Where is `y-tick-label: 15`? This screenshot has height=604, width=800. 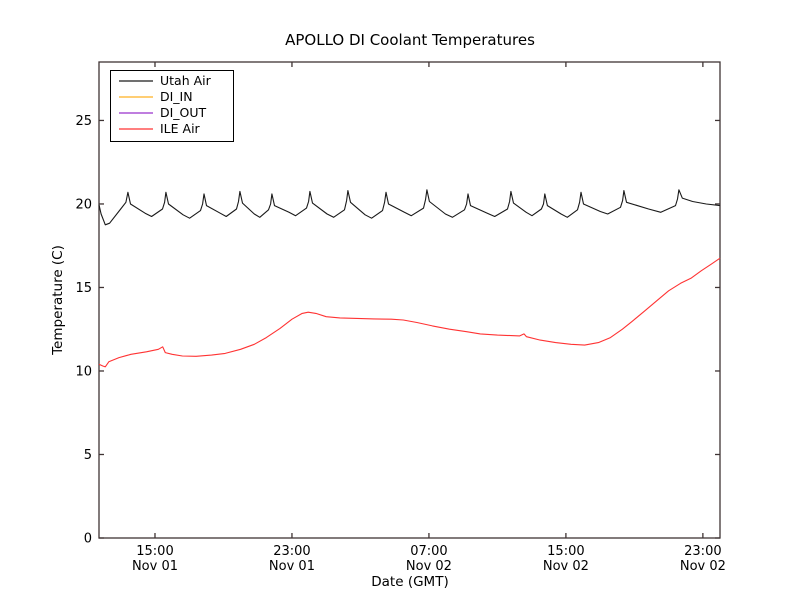
y-tick-label: 15 is located at coordinates (83, 288).